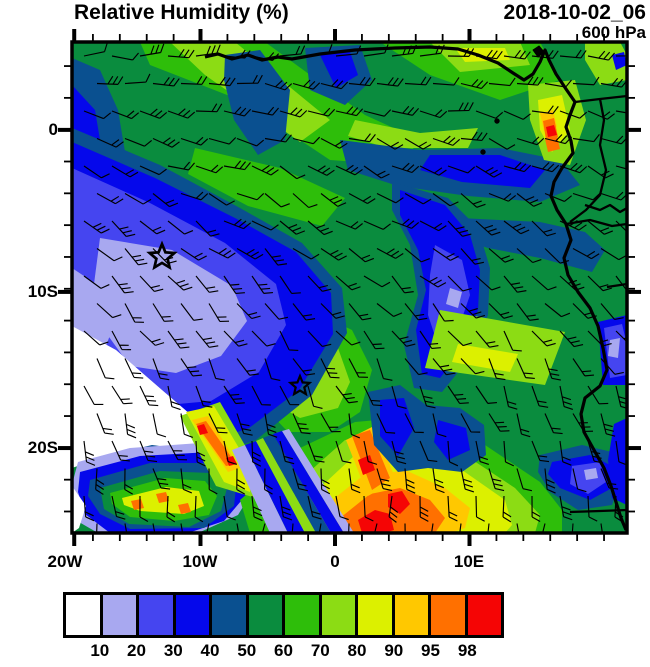  What do you see at coordinates (357, 650) in the screenshot?
I see `colorbar-tick-label: 80` at bounding box center [357, 650].